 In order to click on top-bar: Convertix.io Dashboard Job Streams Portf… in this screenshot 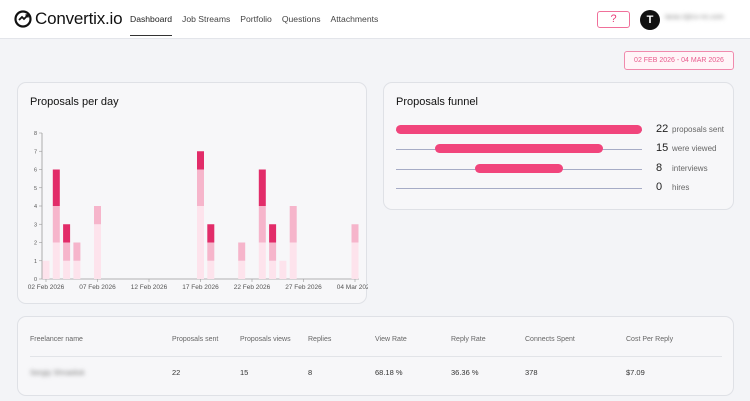, I will do `click(375, 19)`.